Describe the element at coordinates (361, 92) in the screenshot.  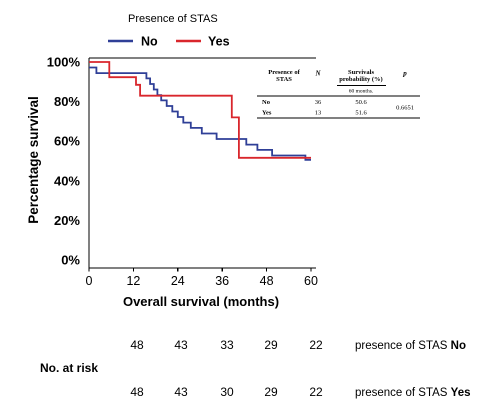
I see `inset-subheader: 60 months.` at that location.